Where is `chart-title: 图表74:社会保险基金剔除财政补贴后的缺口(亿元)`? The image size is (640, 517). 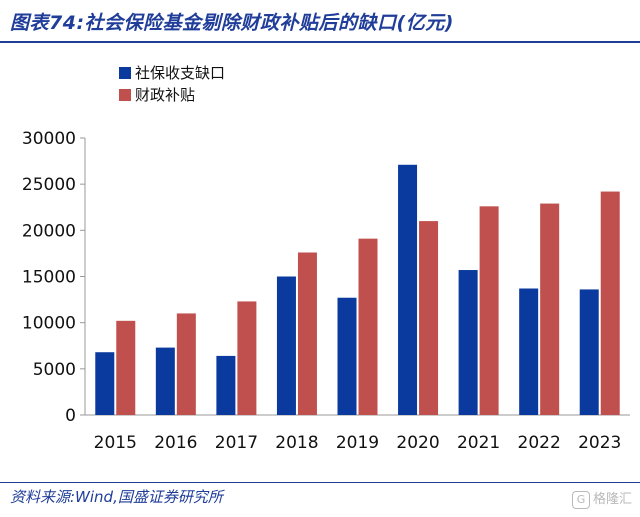 chart-title: 图表74:社会保险基金剔除财政补贴后的缺口(亿元) is located at coordinates (232, 23).